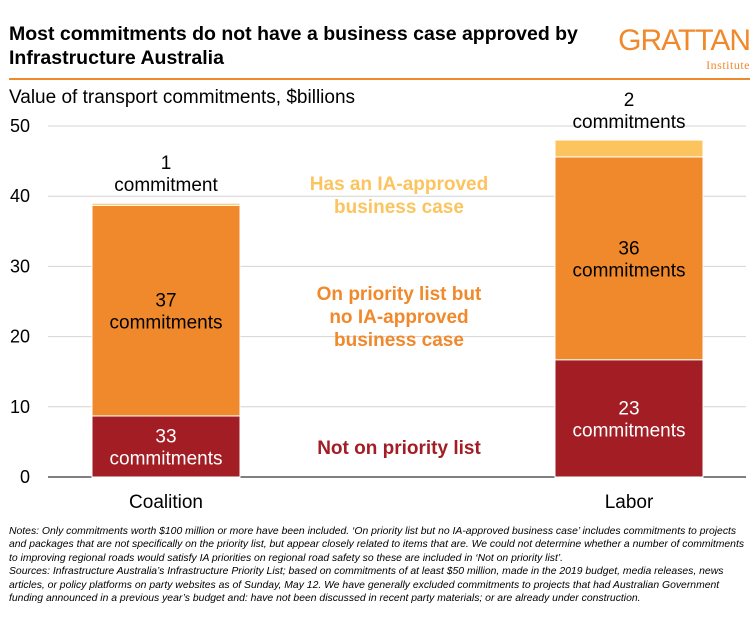  I want to click on x-tick-label: Coalition, so click(166, 502).